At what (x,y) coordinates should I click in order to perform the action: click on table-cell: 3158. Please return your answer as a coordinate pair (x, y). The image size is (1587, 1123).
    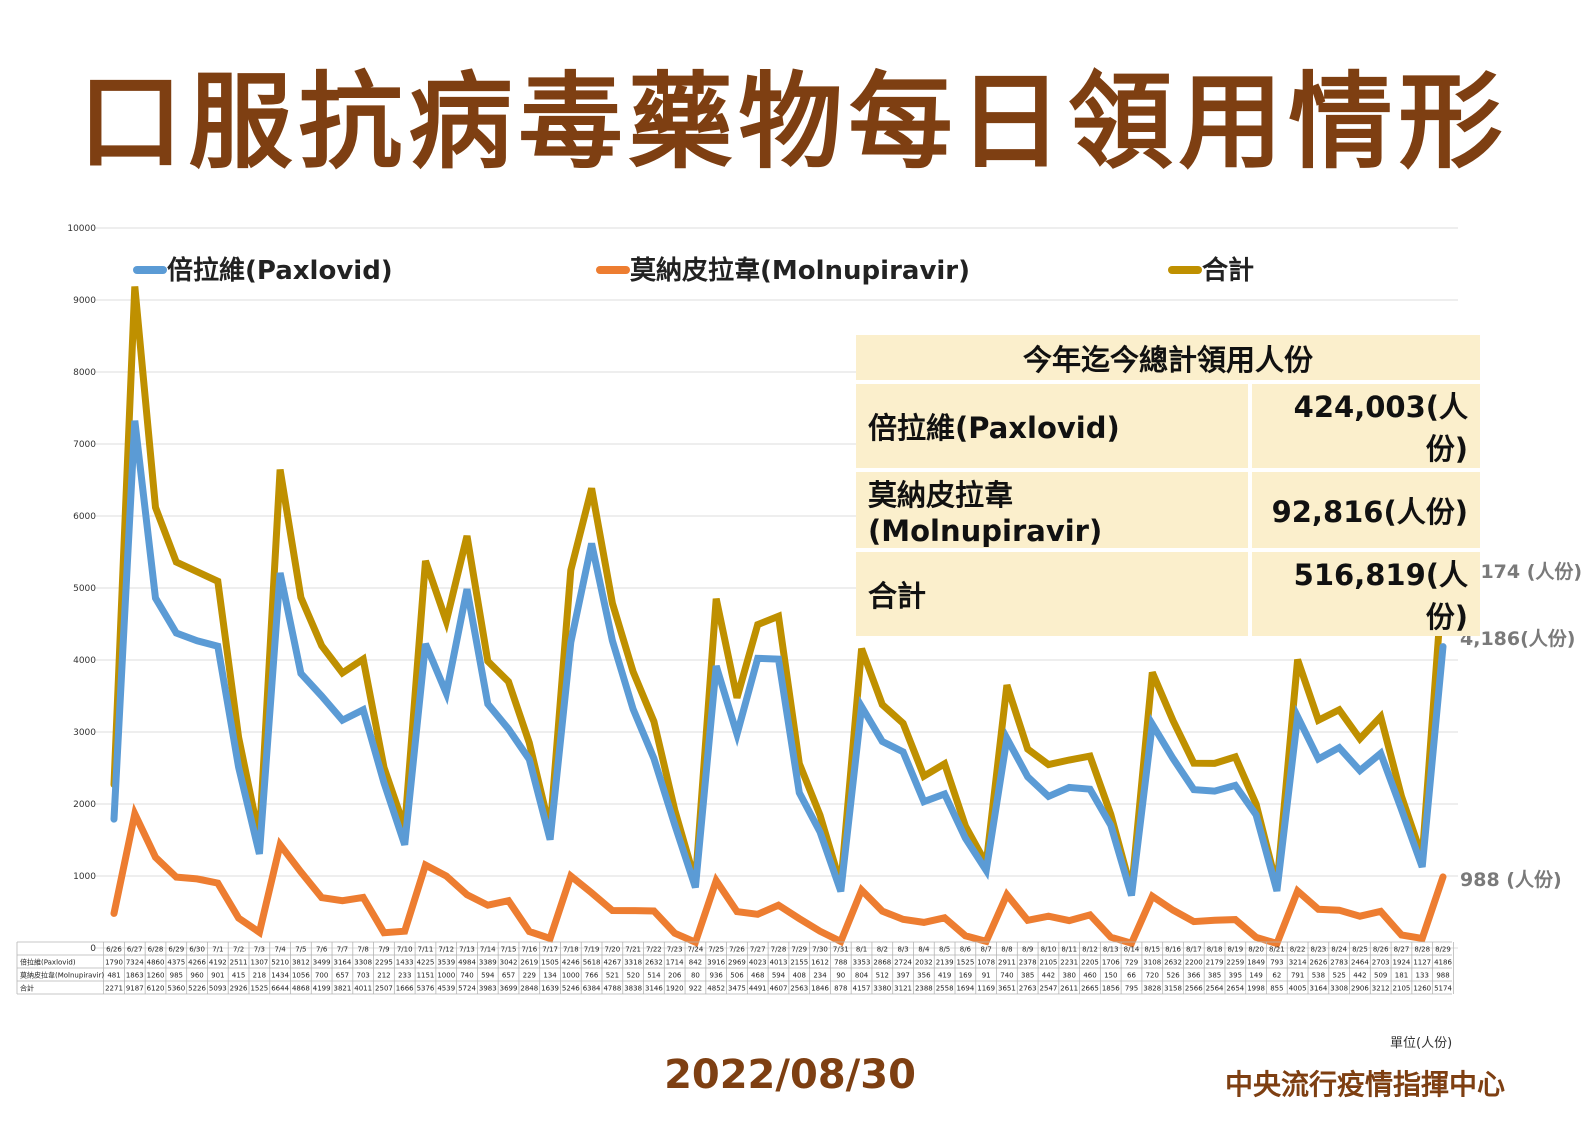
    Looking at the image, I should click on (1173, 989).